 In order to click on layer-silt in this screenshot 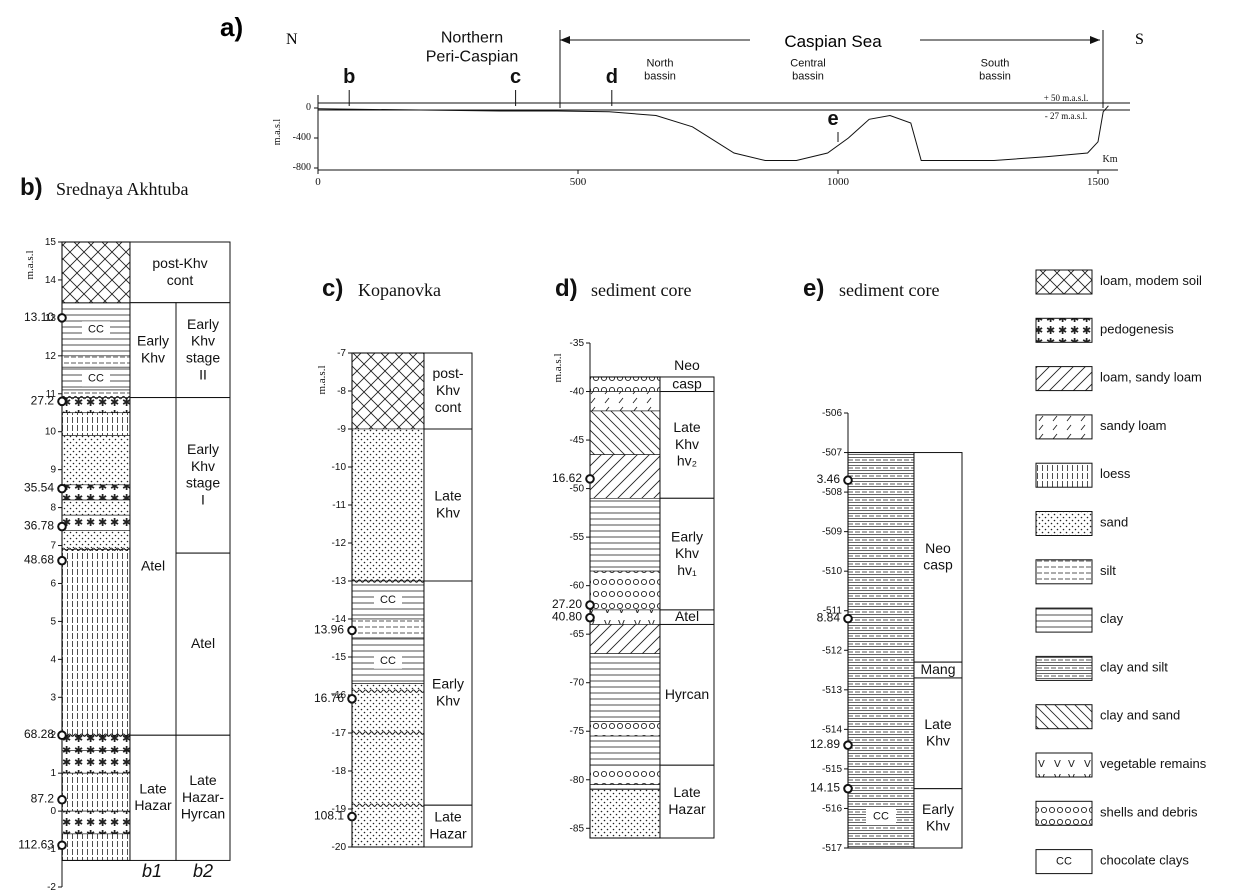, I will do `click(388, 628)`.